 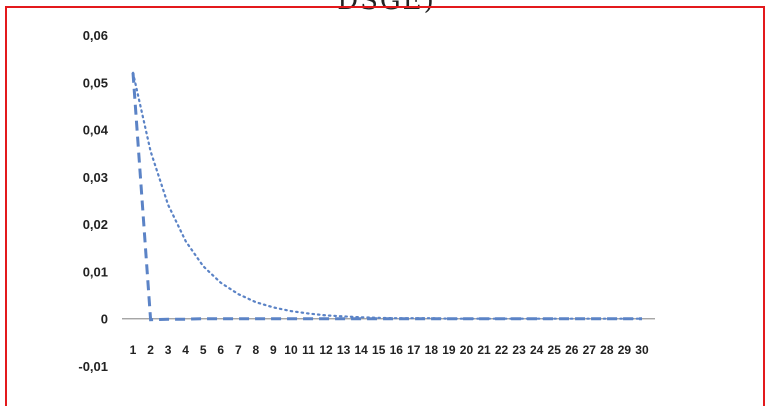 What do you see at coordinates (386, 8) in the screenshot?
I see `figure-caption-fragment: DSGE)` at bounding box center [386, 8].